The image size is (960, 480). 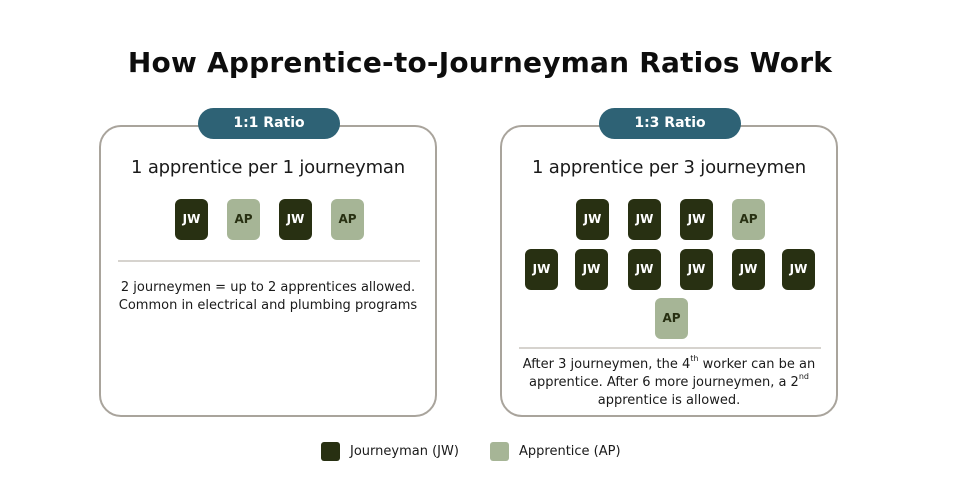 What do you see at coordinates (670, 123) in the screenshot?
I see `ratio-badge-1-to-3: 1:3 Ratio` at bounding box center [670, 123].